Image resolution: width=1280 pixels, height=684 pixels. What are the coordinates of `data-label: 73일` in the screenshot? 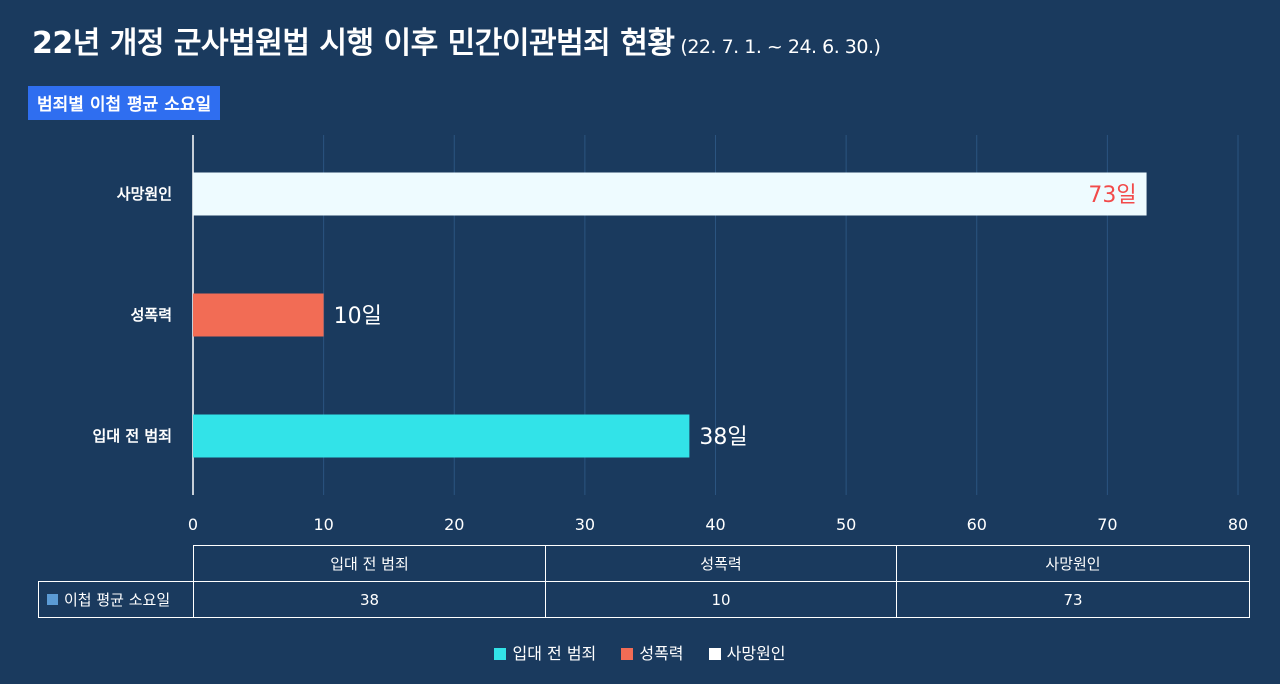 It's located at (1112, 195).